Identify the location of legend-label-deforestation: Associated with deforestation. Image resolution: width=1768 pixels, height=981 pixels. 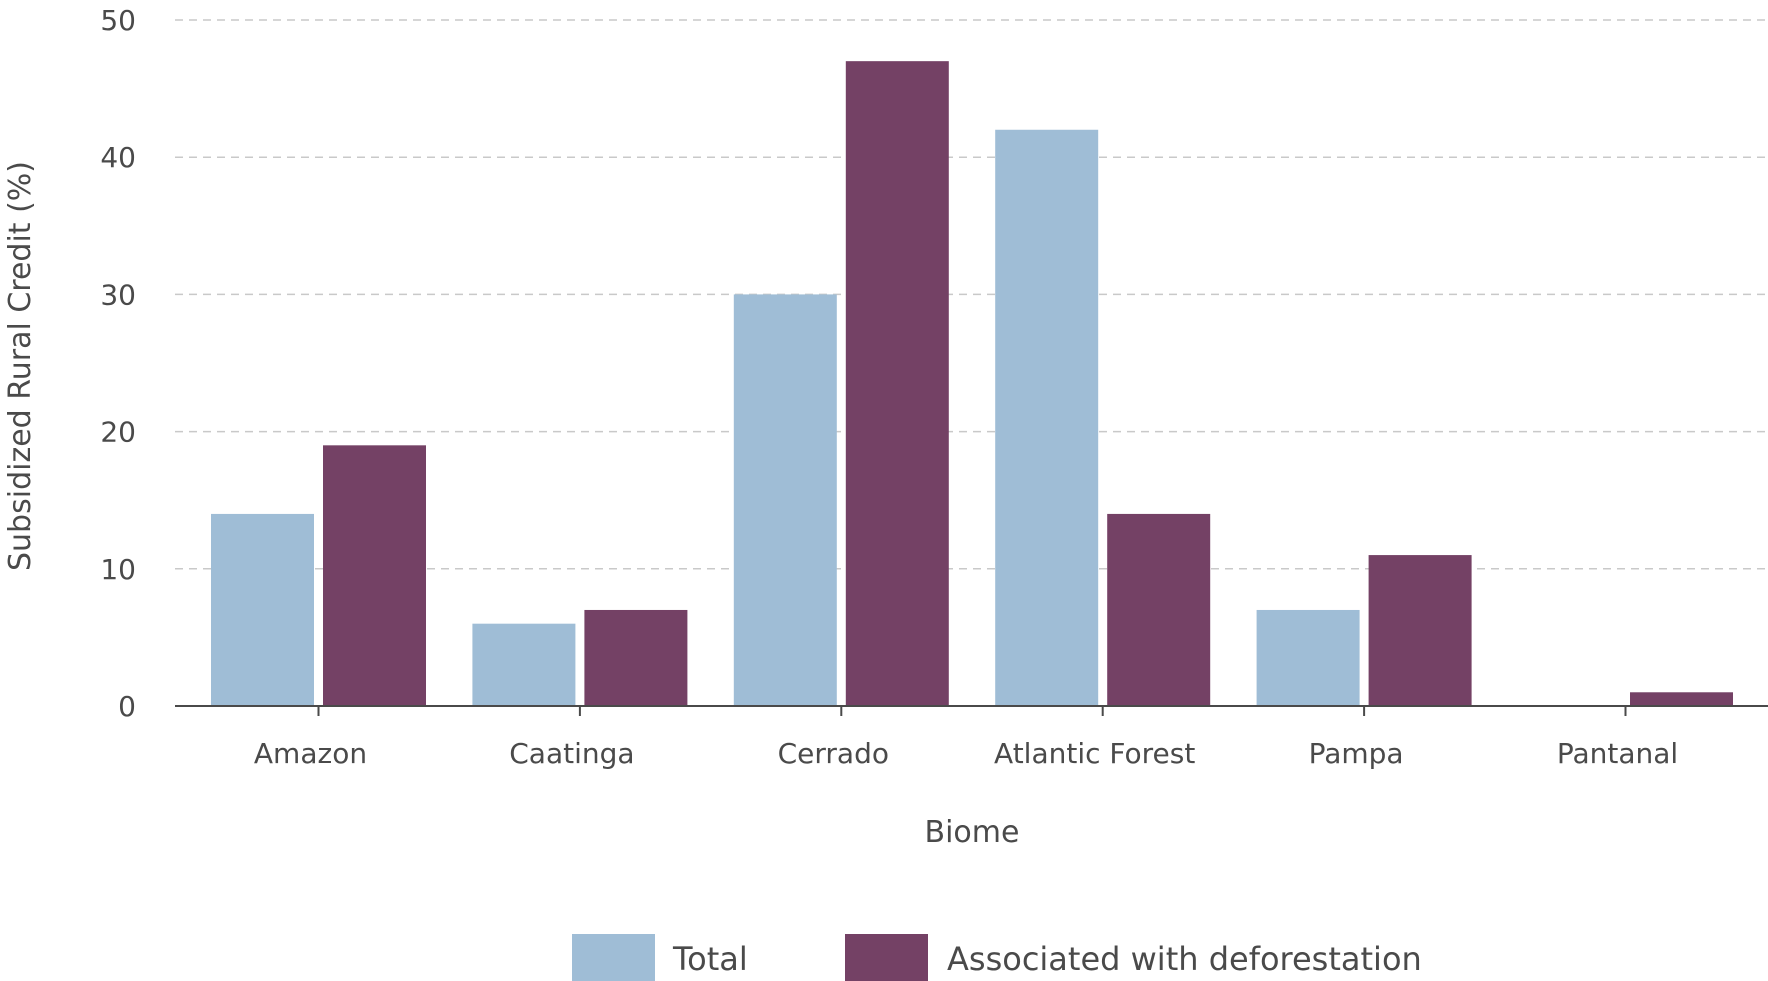
(1184, 959).